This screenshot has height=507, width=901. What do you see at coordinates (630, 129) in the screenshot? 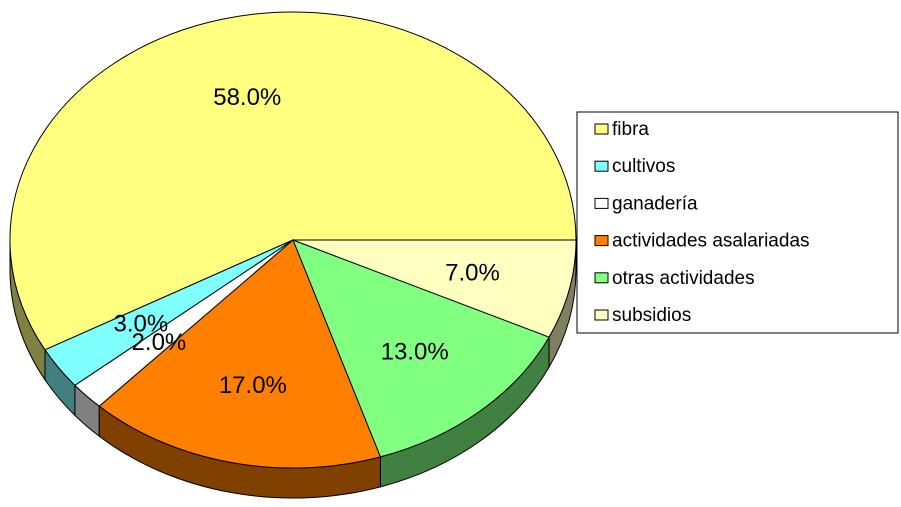
I see `legend-label: fibra` at bounding box center [630, 129].